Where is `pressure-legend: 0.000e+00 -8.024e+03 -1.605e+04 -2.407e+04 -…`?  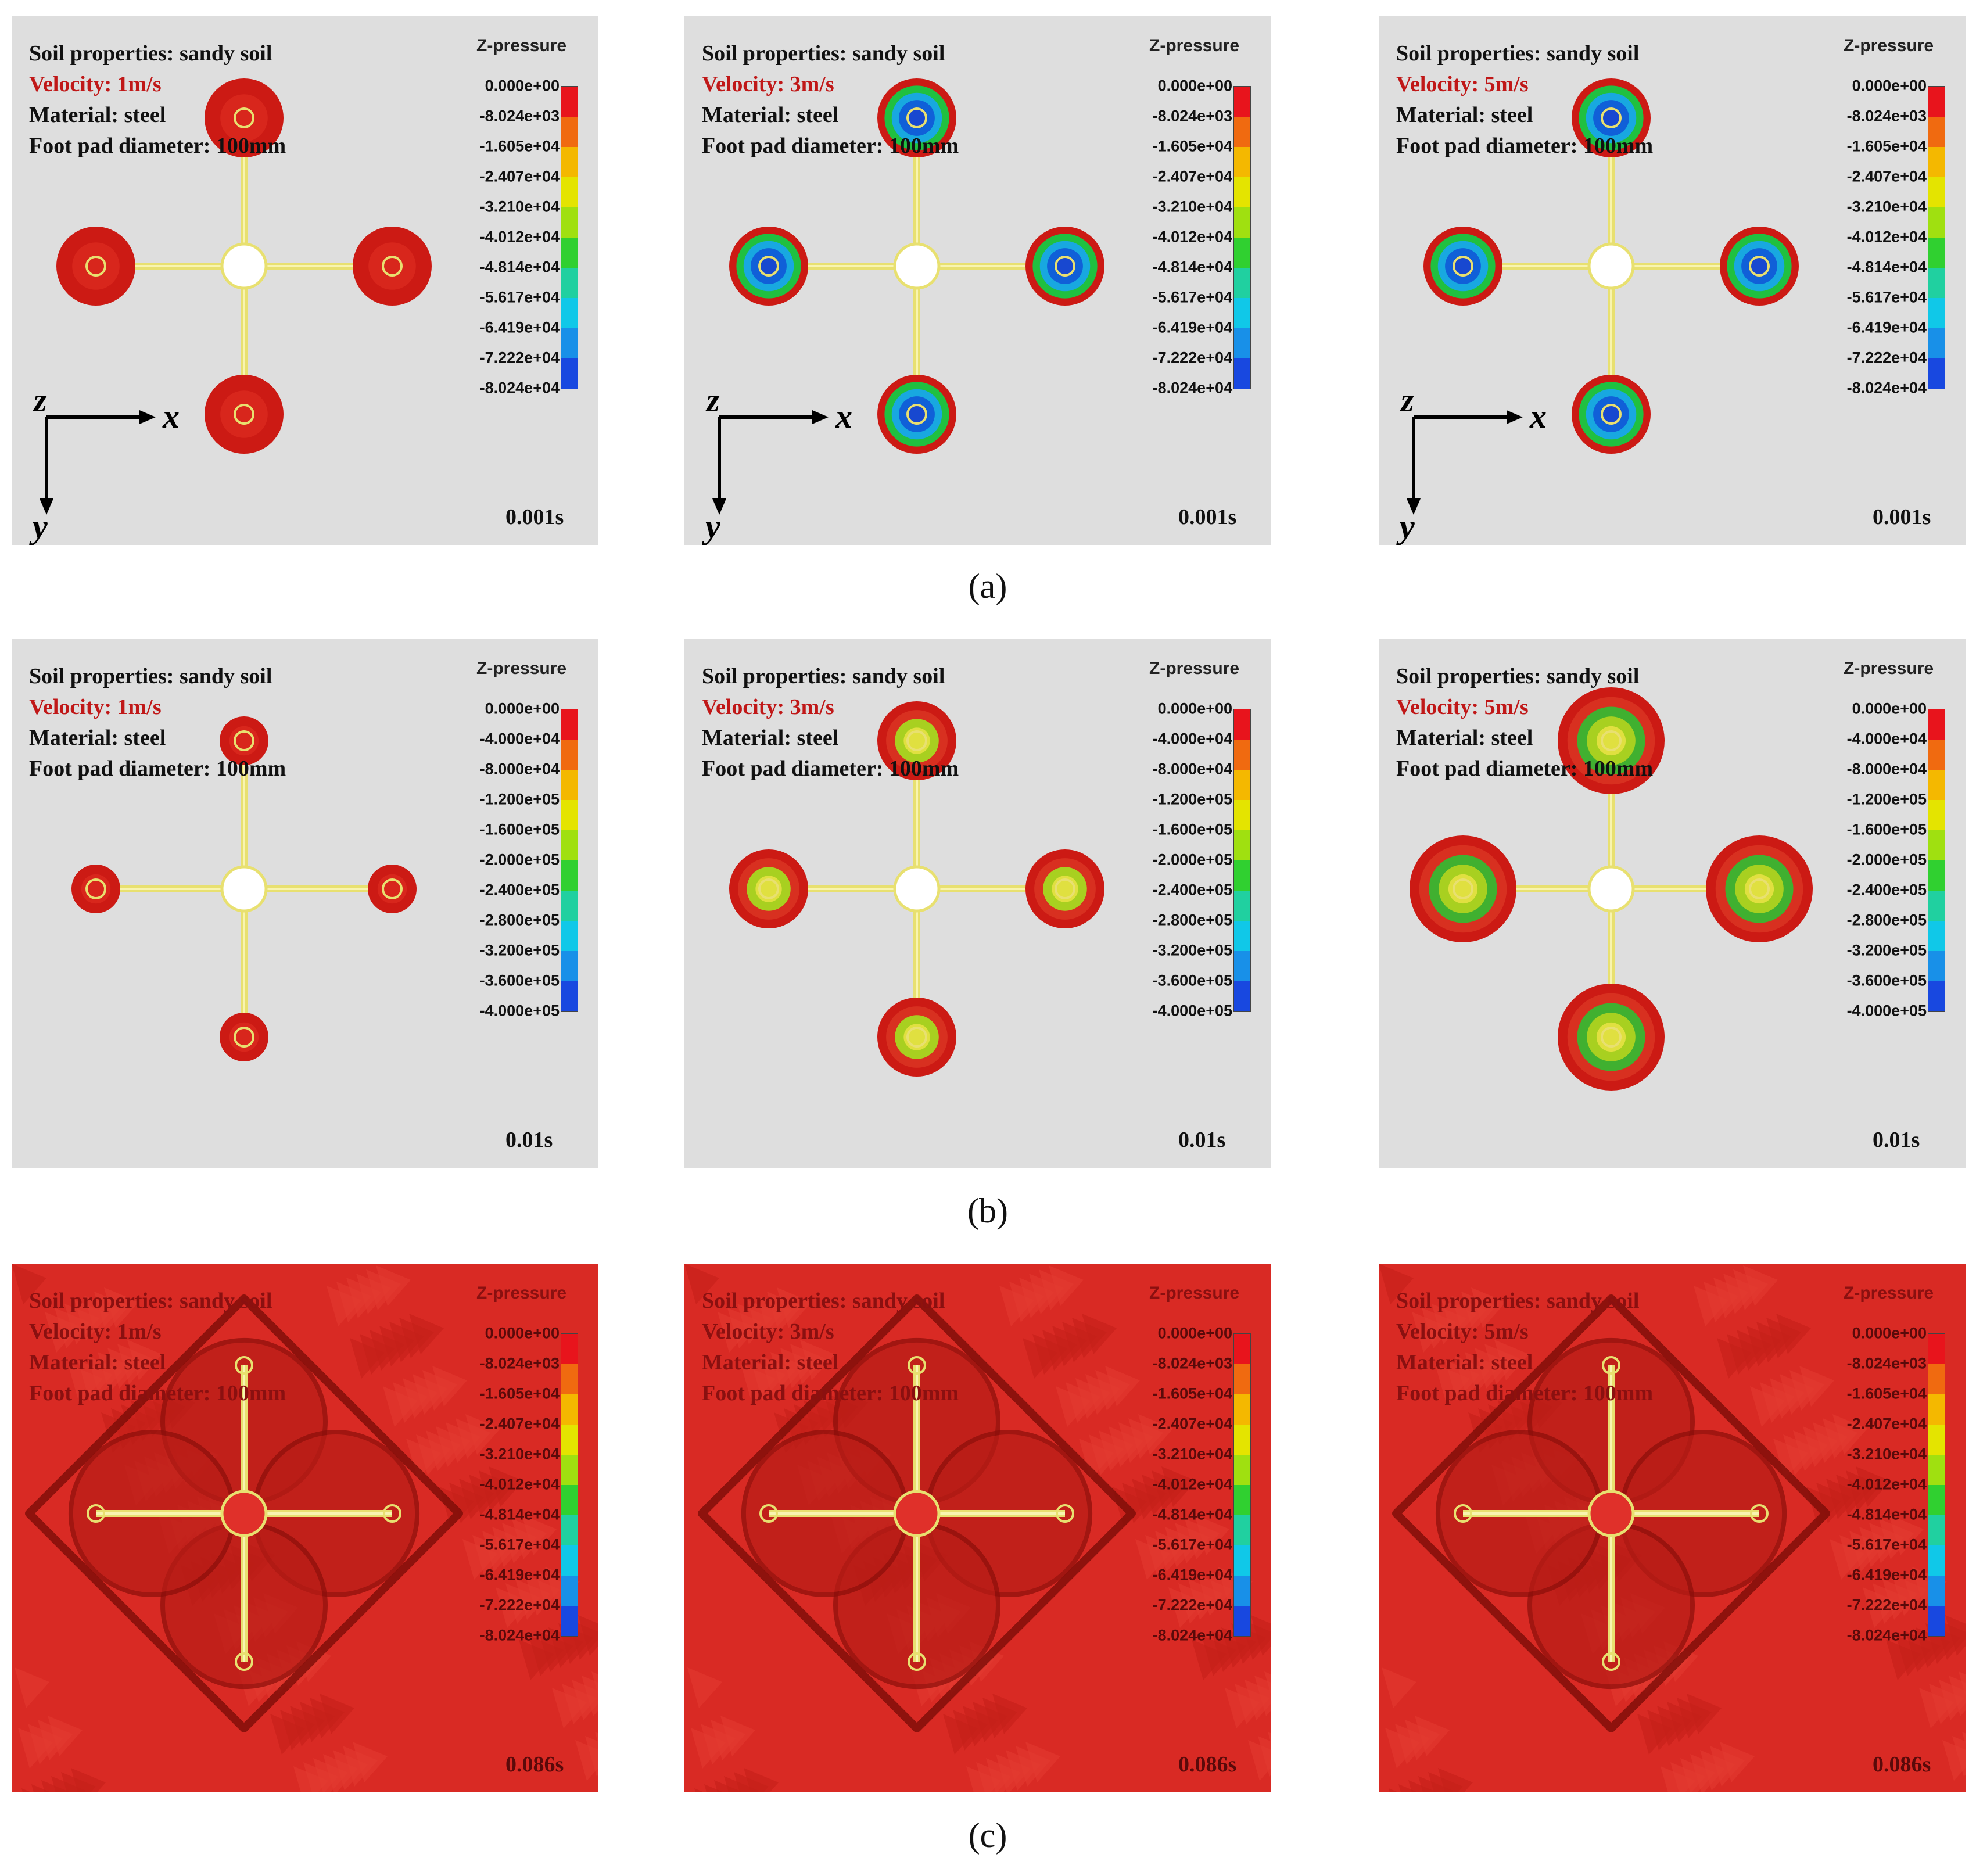
pressure-legend: 0.000e+00 -8.024e+03 -1.605e+04 -2.407e+04 -… is located at coordinates (532, 233).